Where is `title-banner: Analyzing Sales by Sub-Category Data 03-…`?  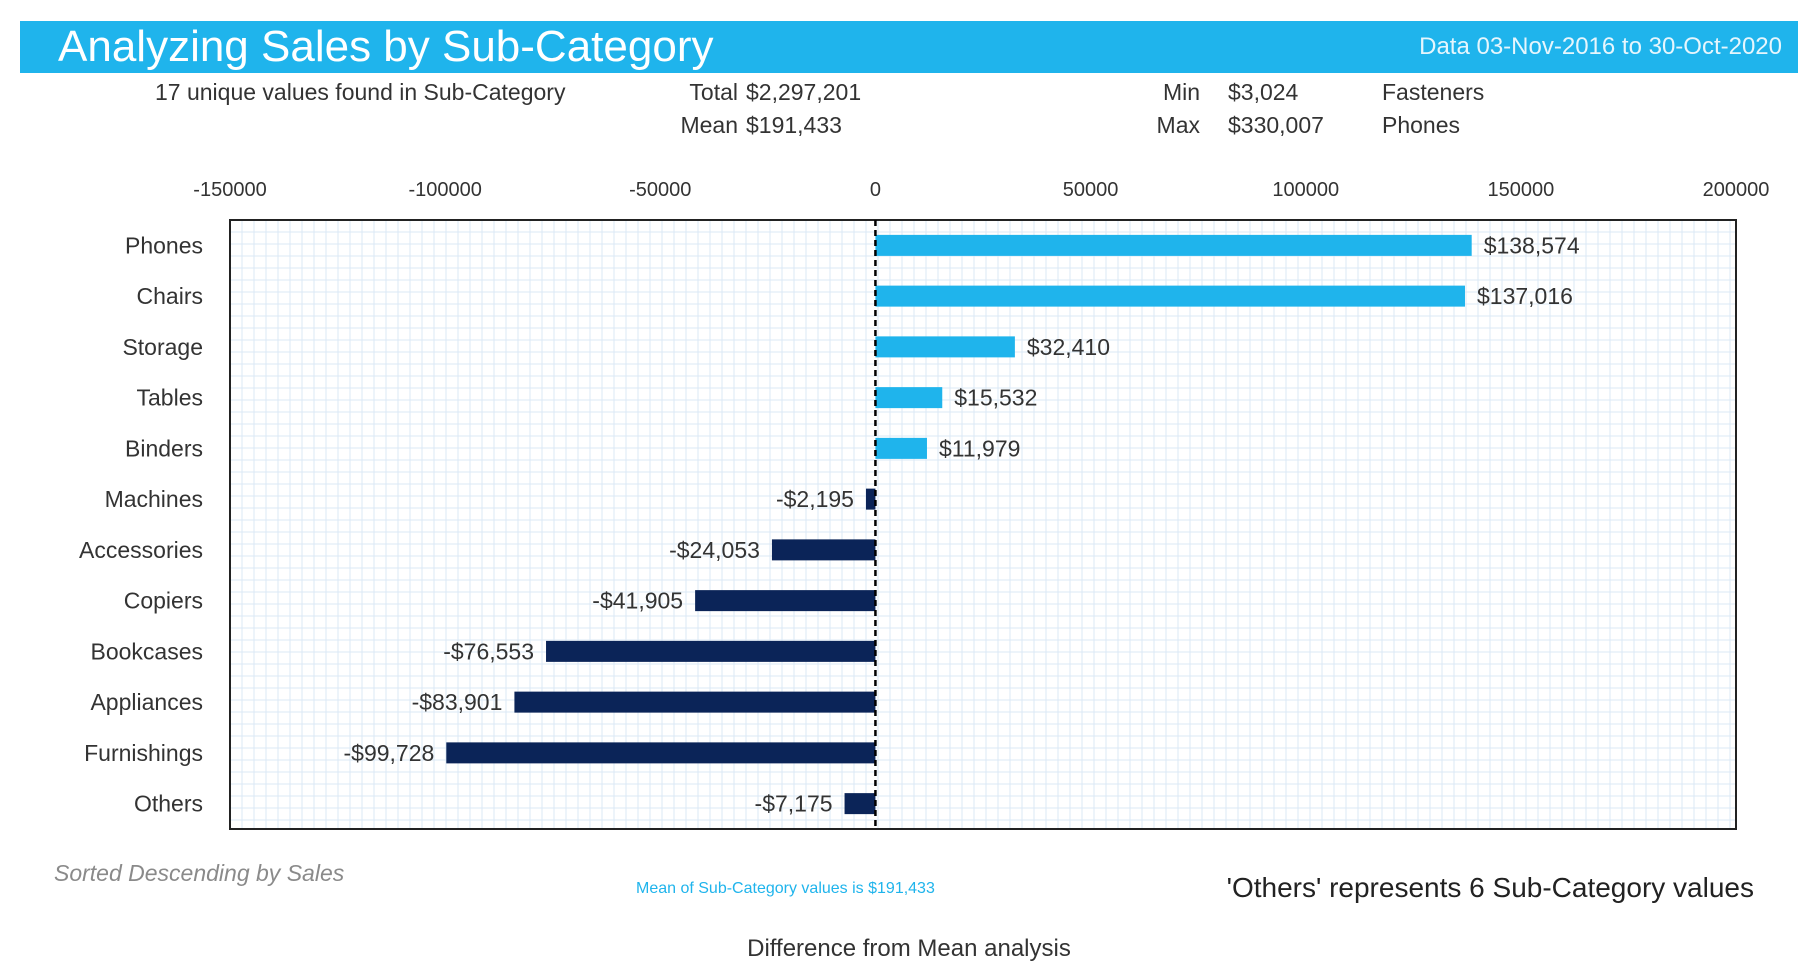 title-banner: Analyzing Sales by Sub-Category Data 03-… is located at coordinates (909, 47).